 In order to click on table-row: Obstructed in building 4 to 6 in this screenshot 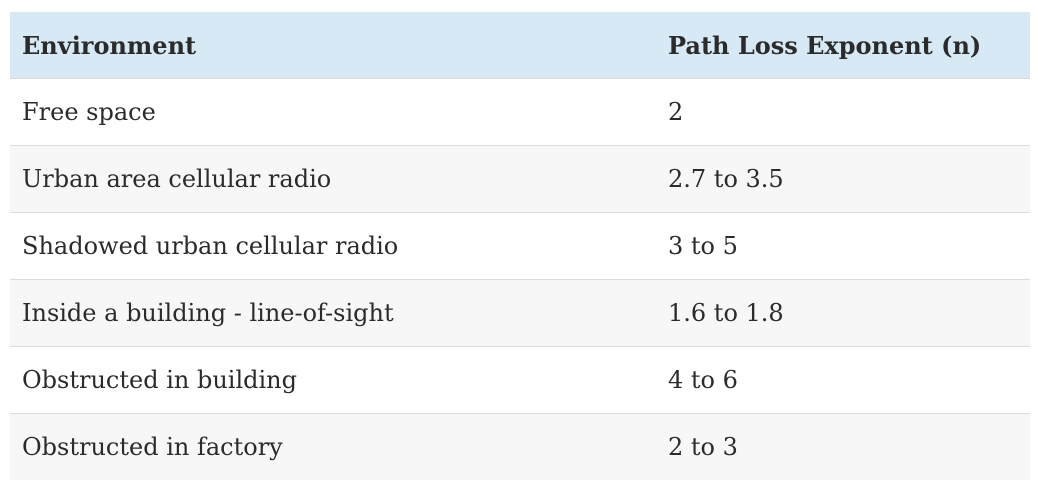, I will do `click(520, 380)`.